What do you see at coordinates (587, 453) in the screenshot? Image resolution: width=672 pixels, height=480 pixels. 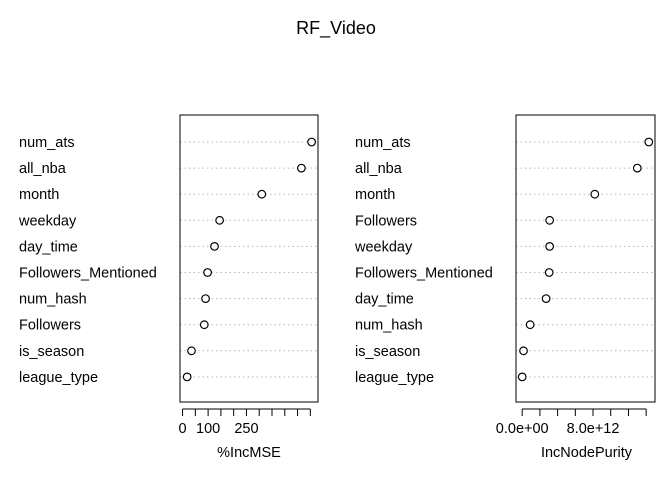 I see `x-axis-title: IncNodePurity` at bounding box center [587, 453].